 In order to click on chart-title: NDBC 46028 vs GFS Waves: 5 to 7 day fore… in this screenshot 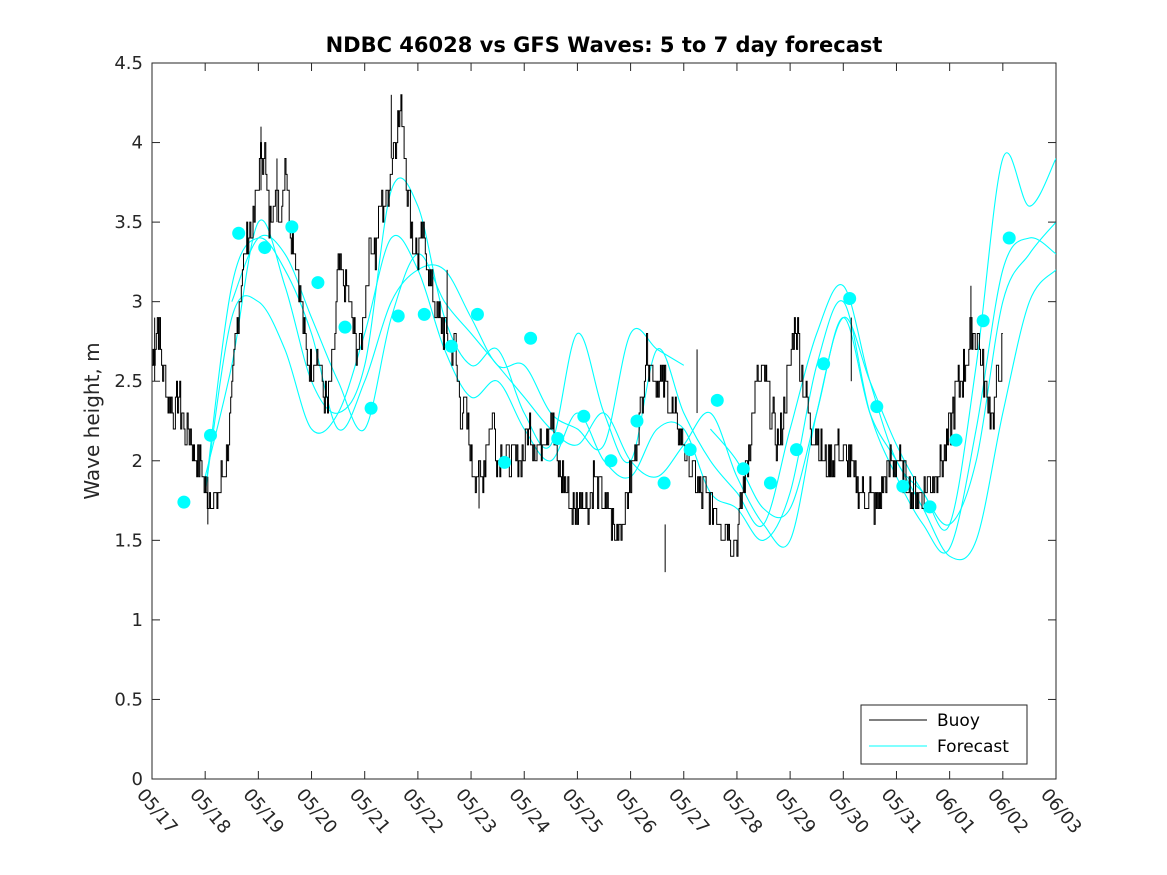, I will do `click(604, 45)`.